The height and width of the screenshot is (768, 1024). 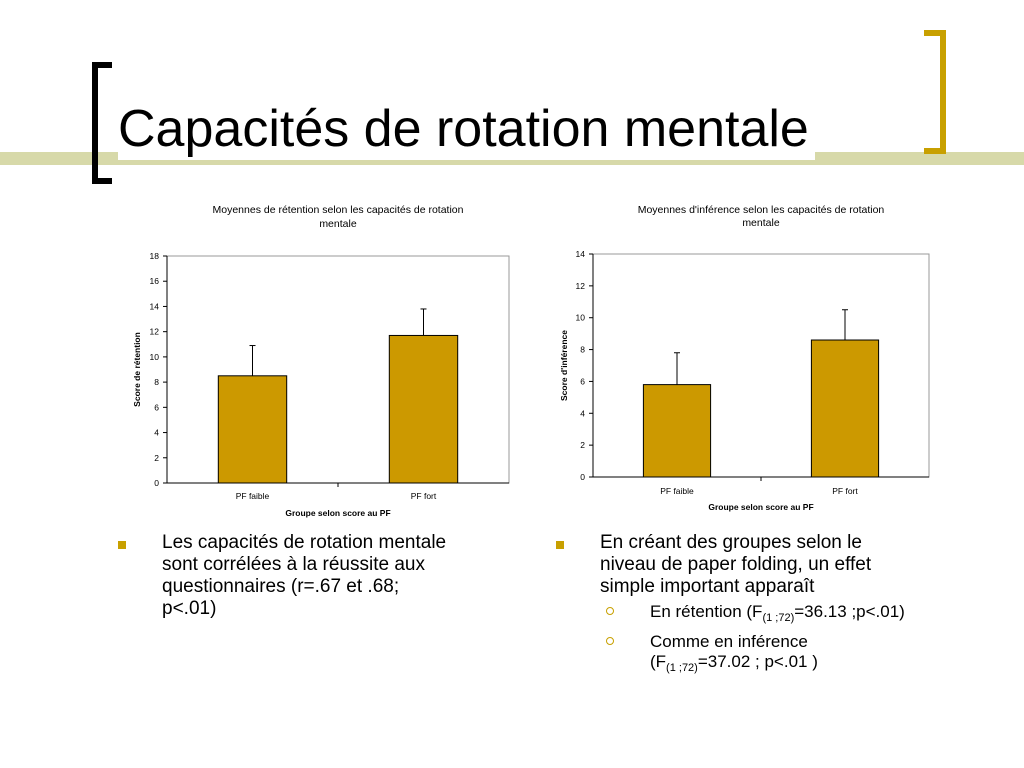 What do you see at coordinates (155, 256) in the screenshot?
I see `y-tick-label: 18` at bounding box center [155, 256].